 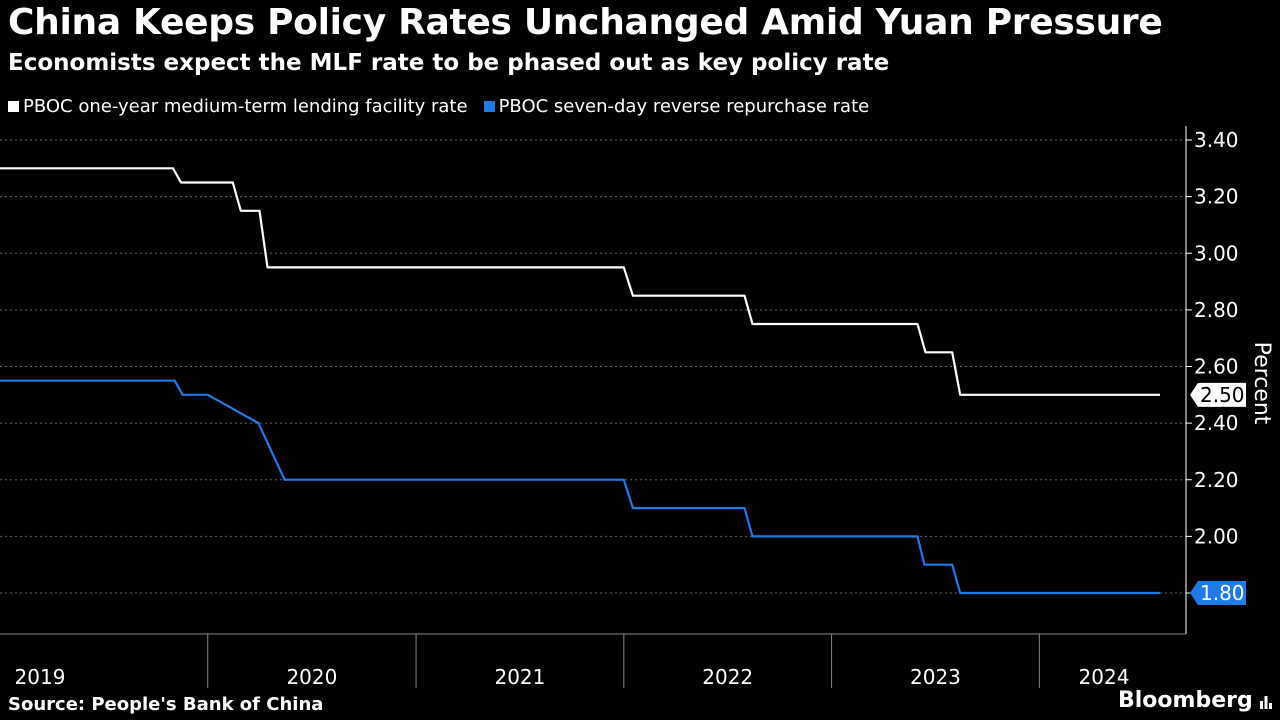 I want to click on end-label-box-mlf, so click(x=1218, y=394).